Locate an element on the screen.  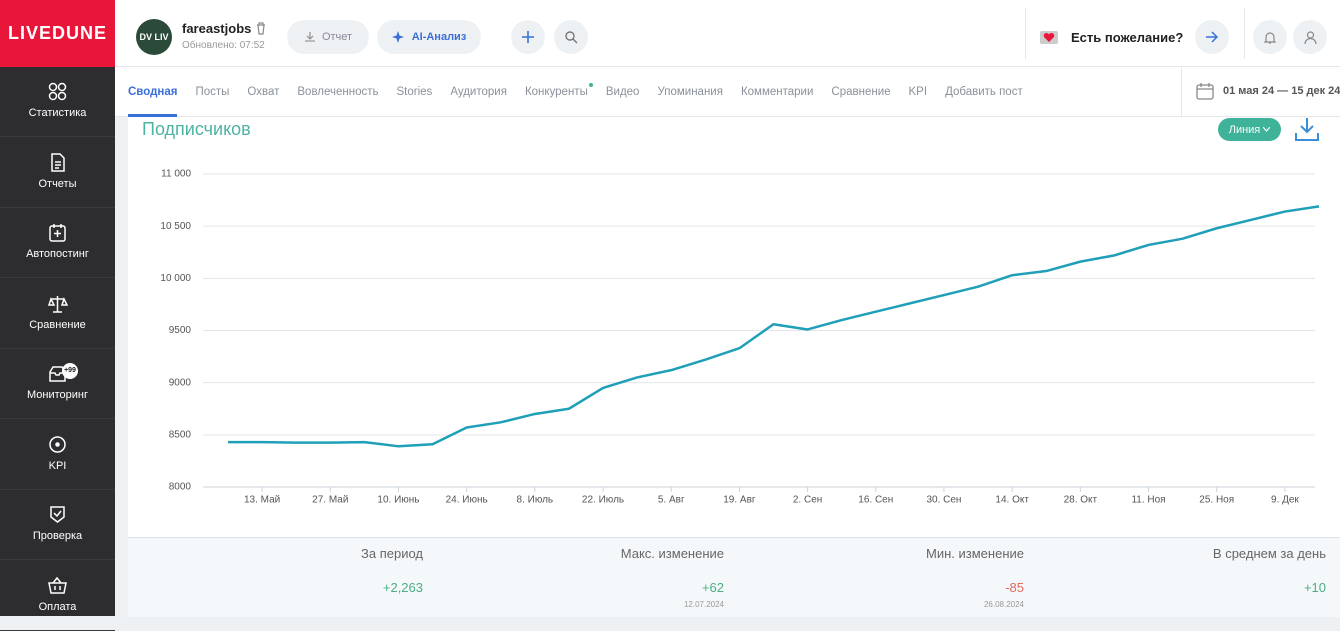
x-tick-label: 10. Июнь is located at coordinates (398, 500).